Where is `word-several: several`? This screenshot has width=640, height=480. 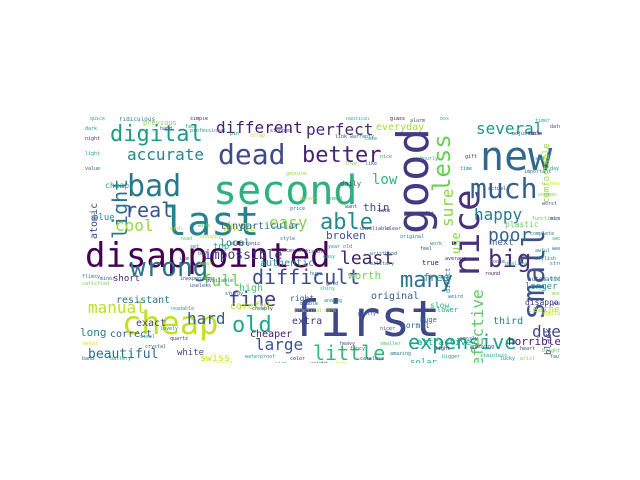 word-several: several is located at coordinates (510, 128).